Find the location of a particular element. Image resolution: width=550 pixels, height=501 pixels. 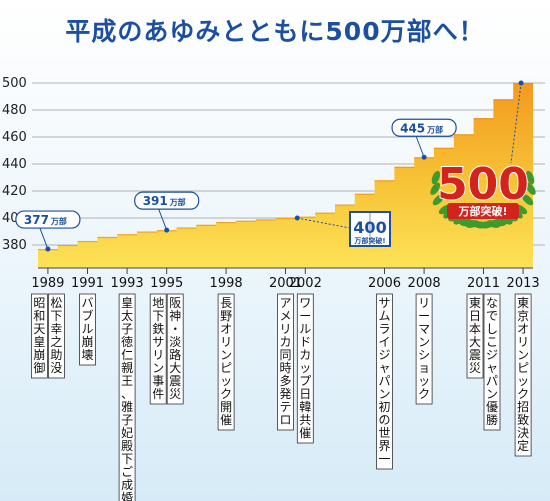

y-tick-label: 380 is located at coordinates (14, 245).